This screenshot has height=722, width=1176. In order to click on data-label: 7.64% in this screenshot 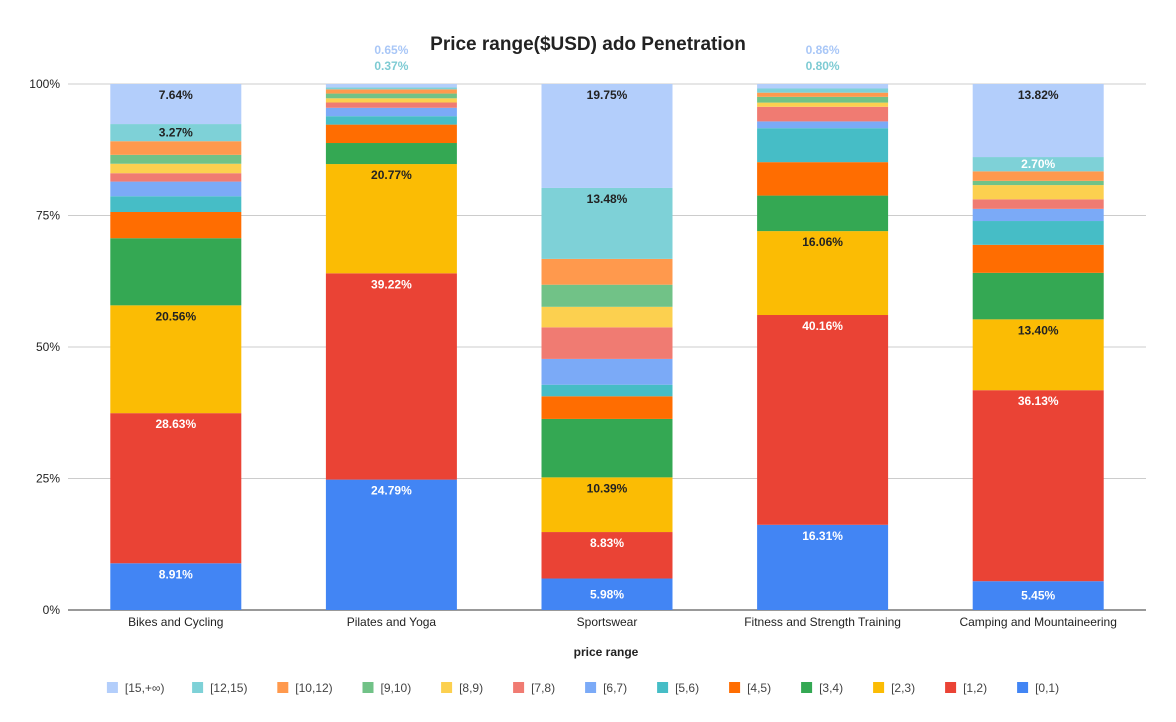, I will do `click(176, 95)`.